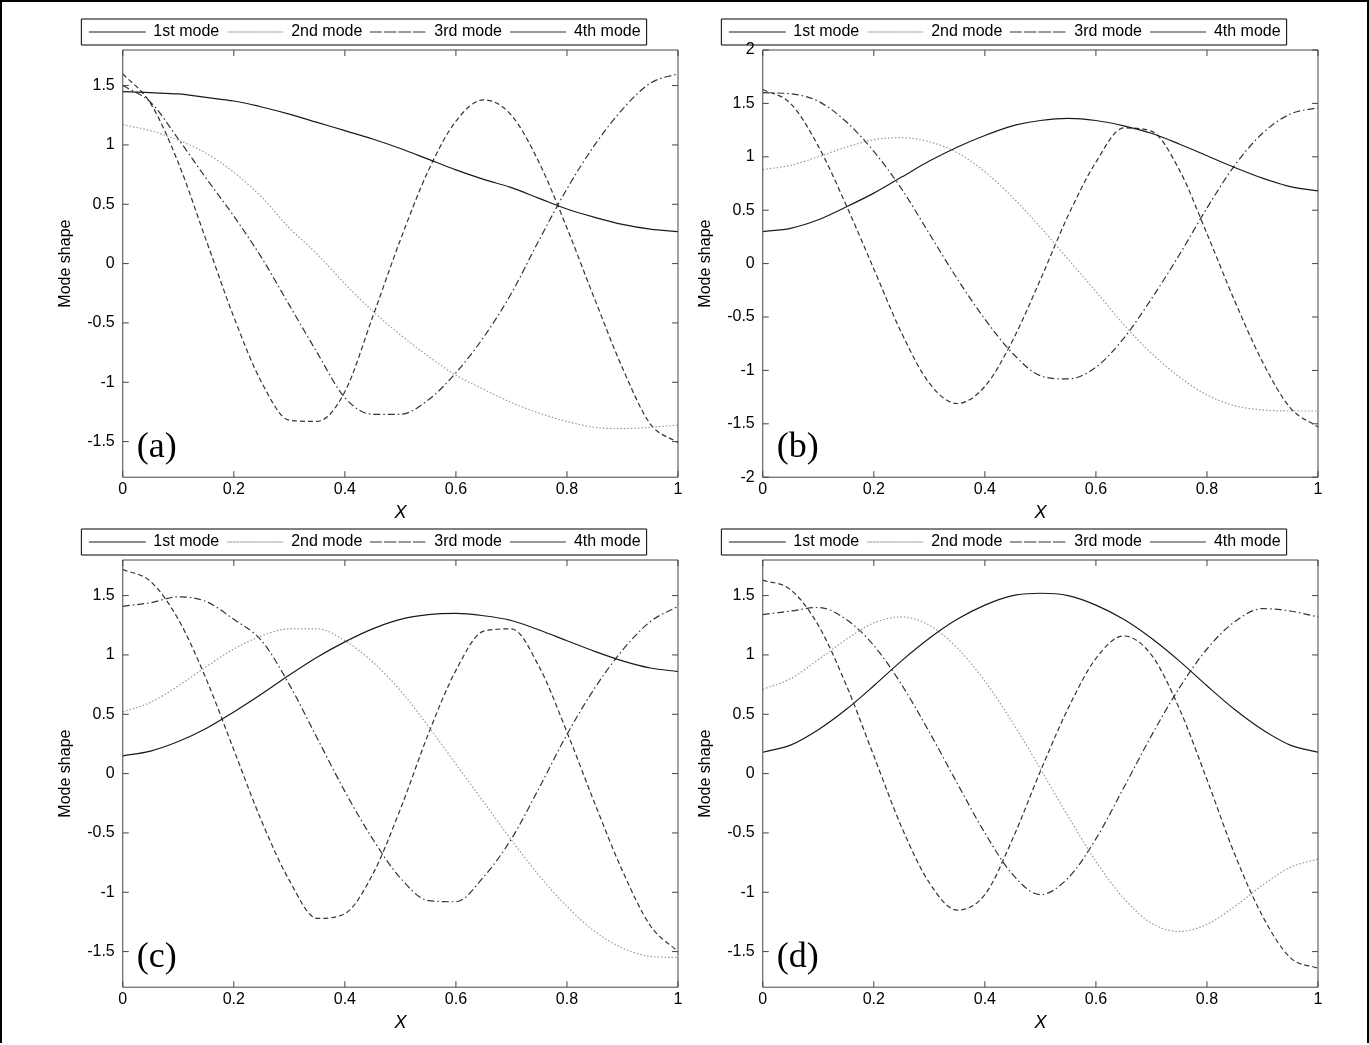  I want to click on annotation: (b), so click(797, 444).